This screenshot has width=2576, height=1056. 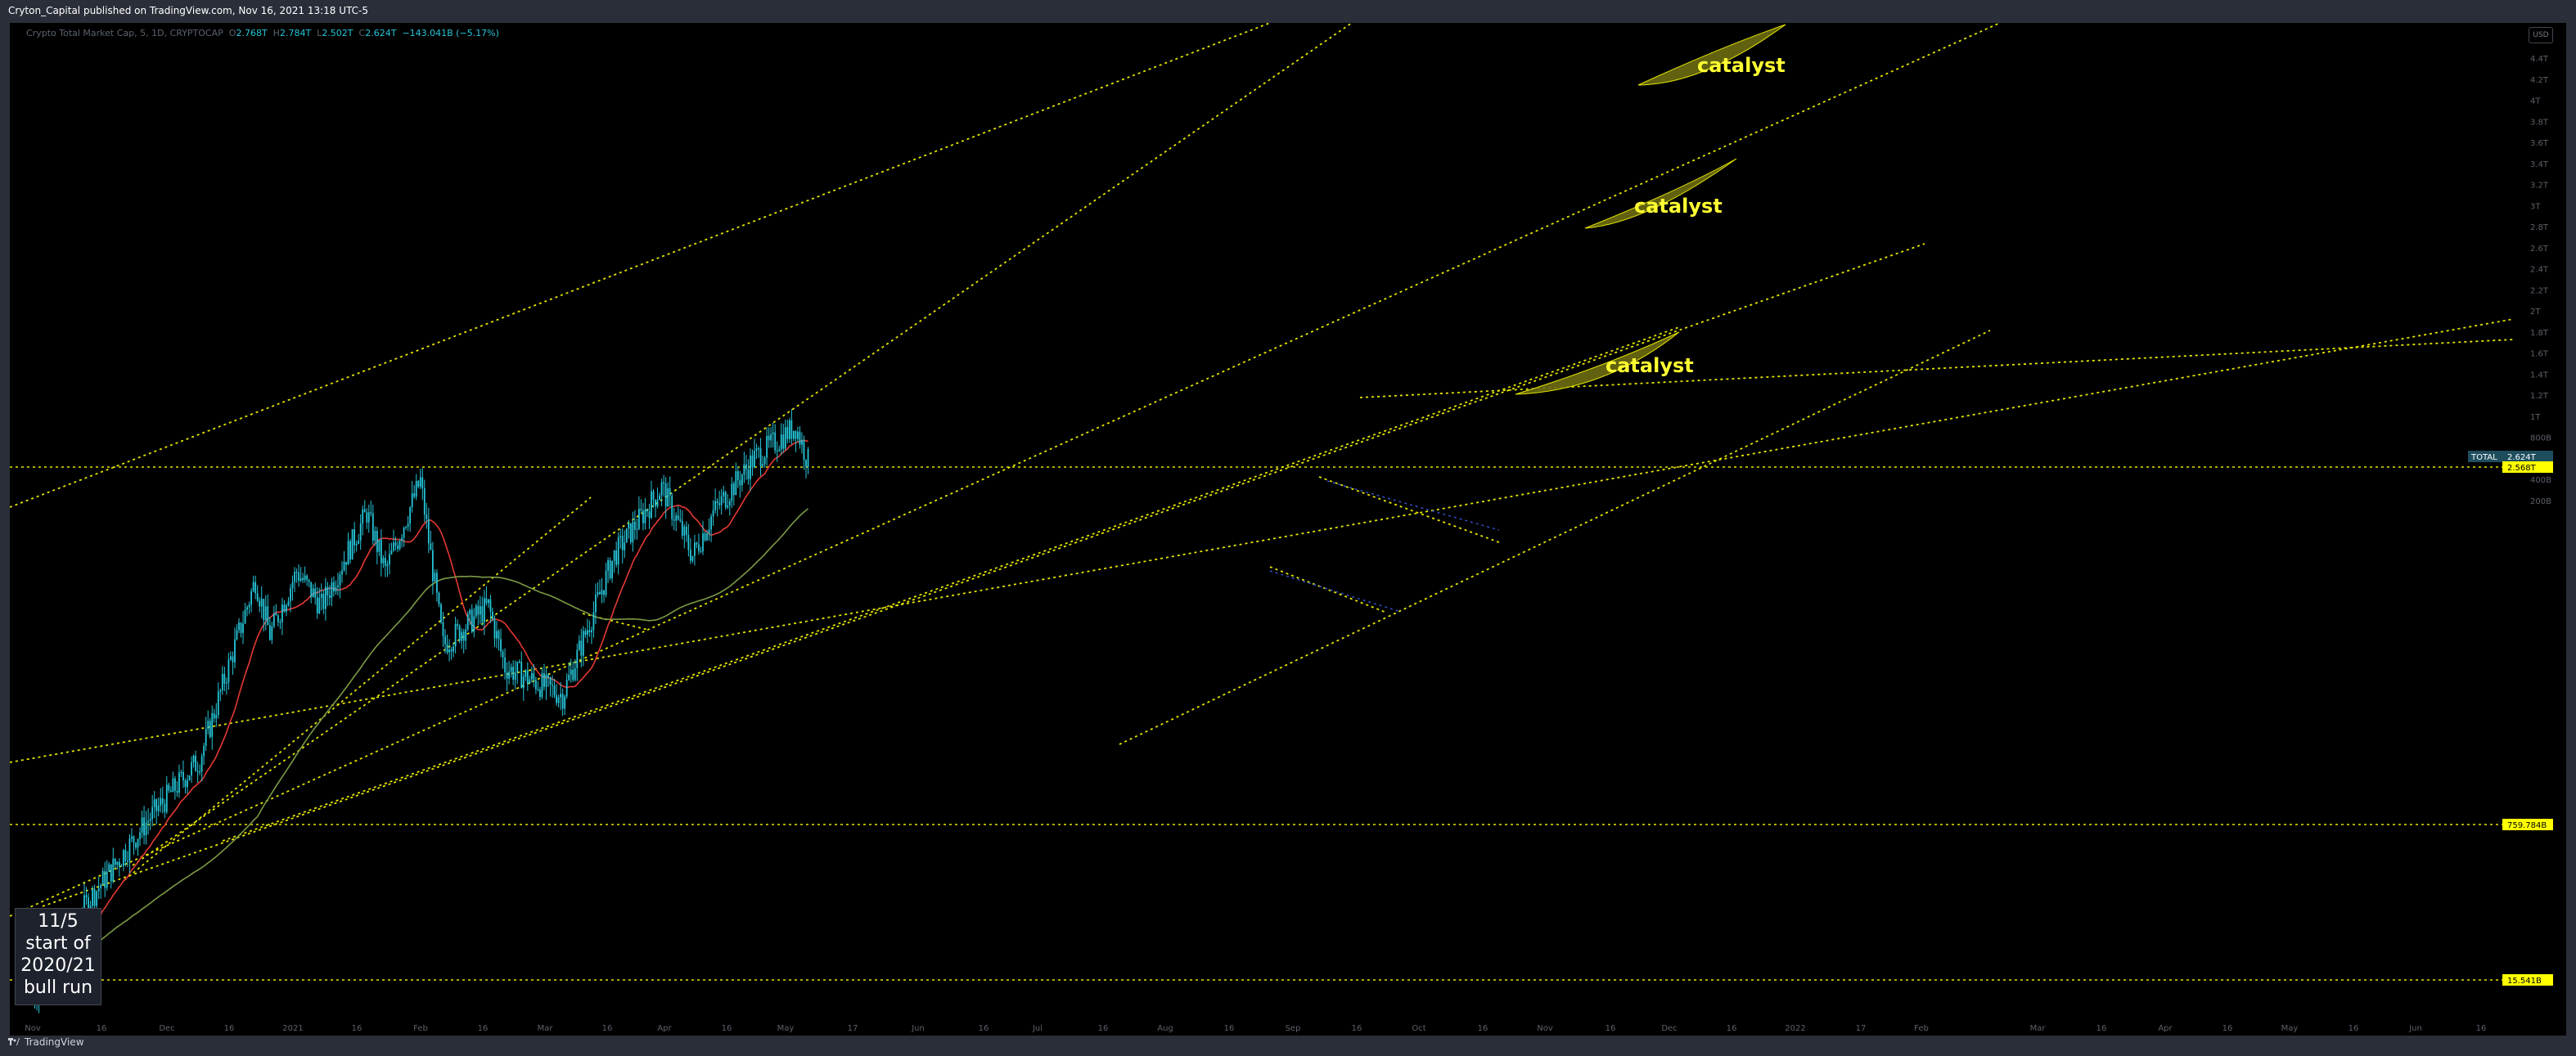 What do you see at coordinates (2535, 206) in the screenshot?
I see `y-tick-label: 3T` at bounding box center [2535, 206].